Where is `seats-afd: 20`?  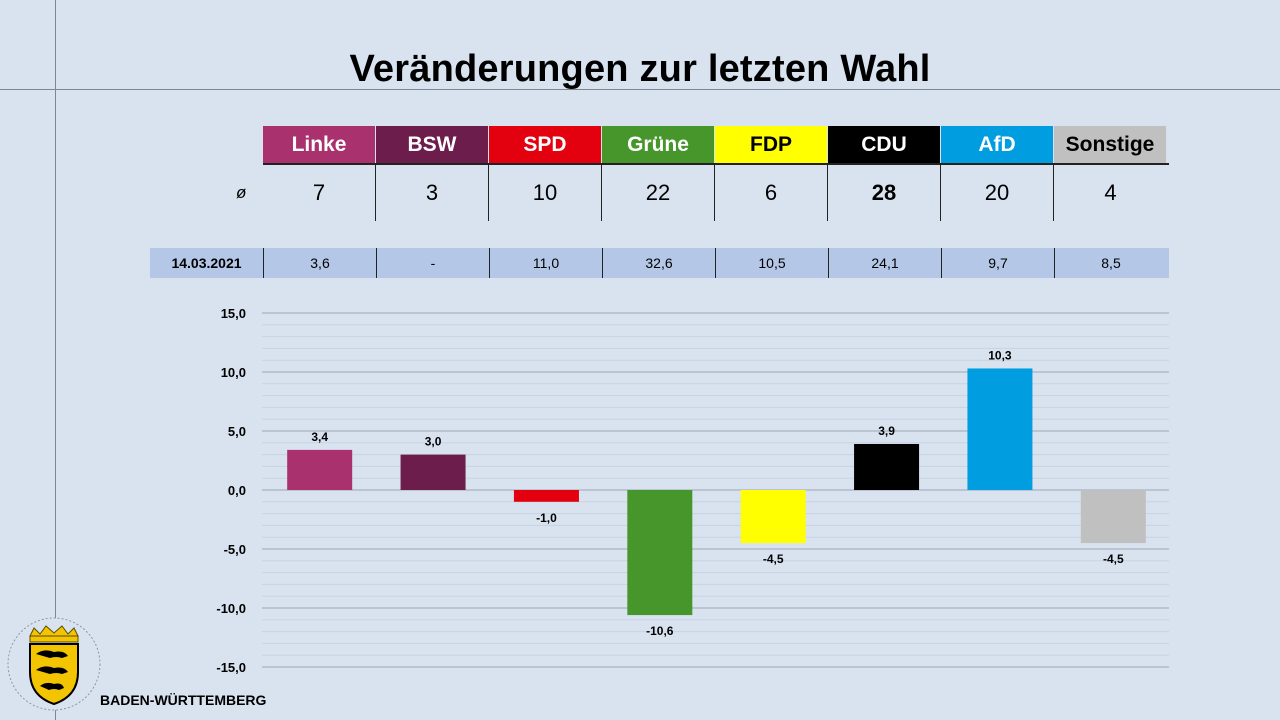
seats-afd: 20 is located at coordinates (997, 193).